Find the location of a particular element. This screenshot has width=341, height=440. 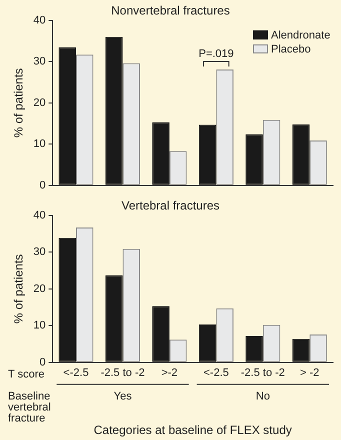

legend-label: Placebo is located at coordinates (291, 49).